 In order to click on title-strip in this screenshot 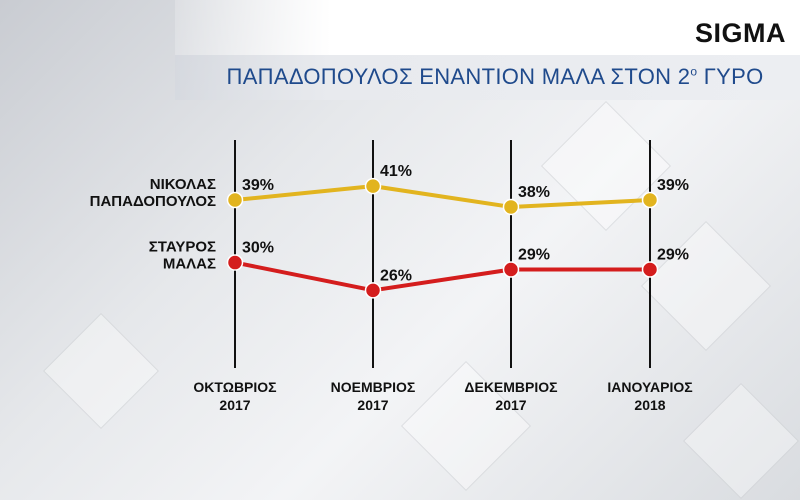, I will do `click(487, 77)`.